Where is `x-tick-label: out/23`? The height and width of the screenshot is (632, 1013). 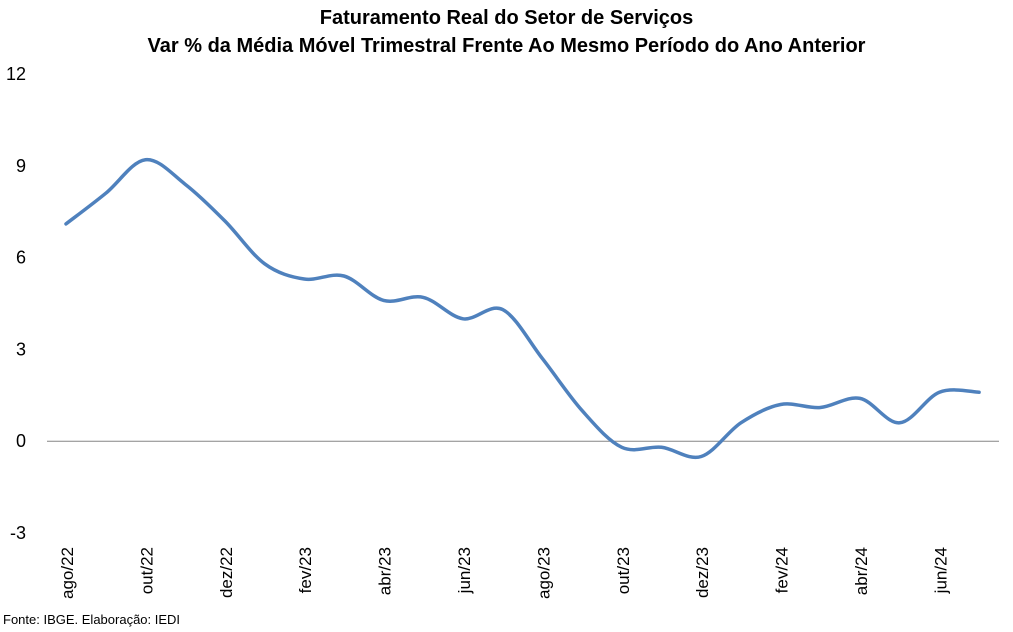 x-tick-label: out/23 is located at coordinates (623, 570).